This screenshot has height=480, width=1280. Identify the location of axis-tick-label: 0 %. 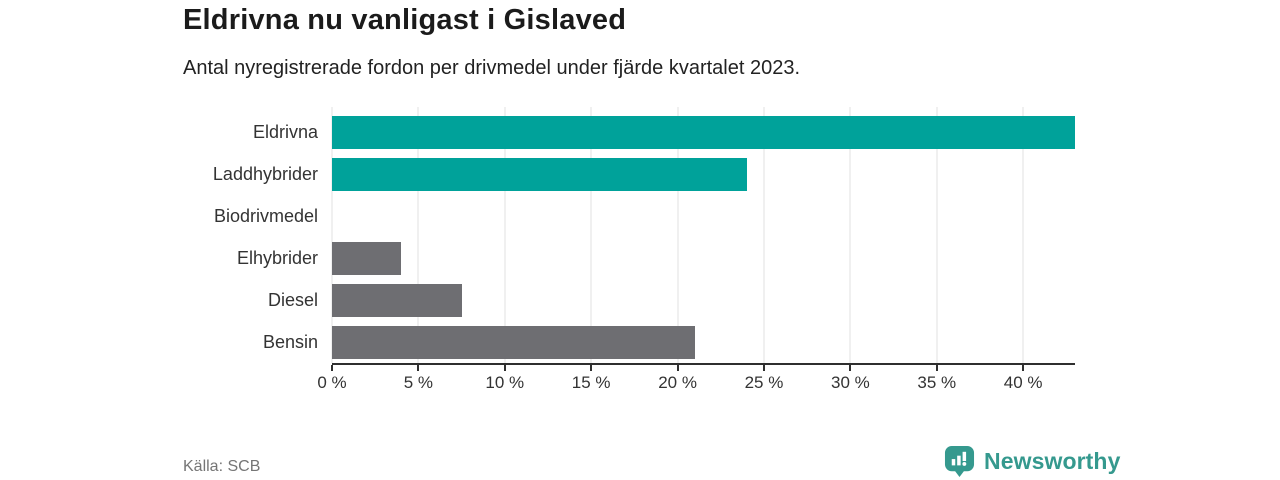
(332, 382).